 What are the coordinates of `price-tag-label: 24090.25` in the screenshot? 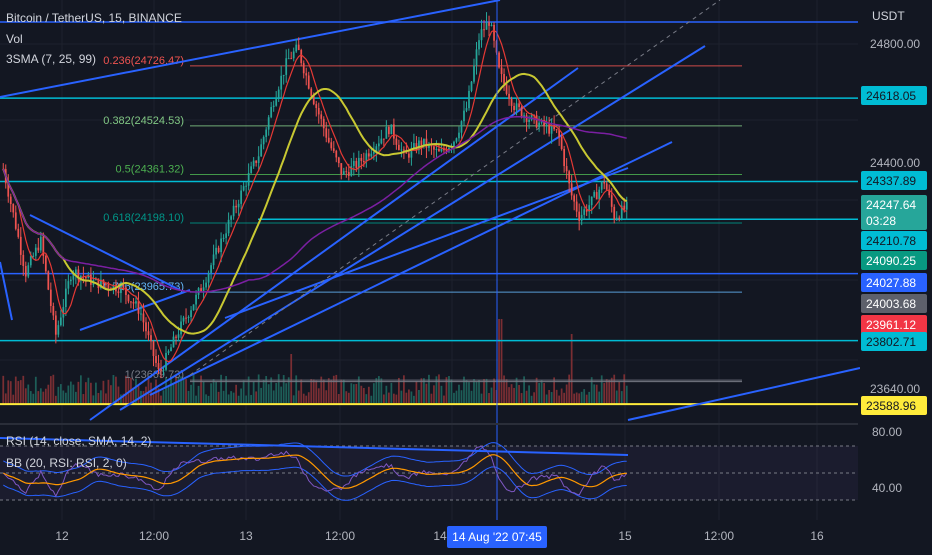 It's located at (891, 261).